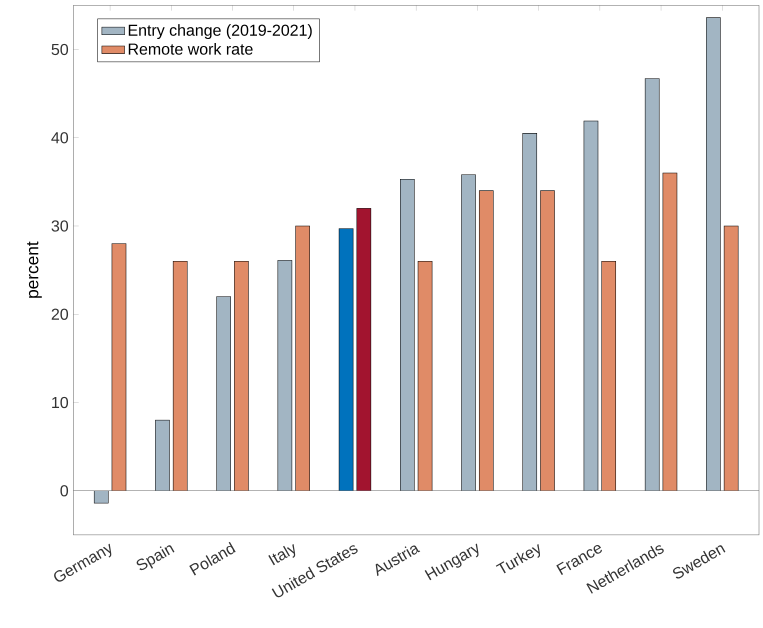  I want to click on y-tick-label: 0, so click(64, 490).